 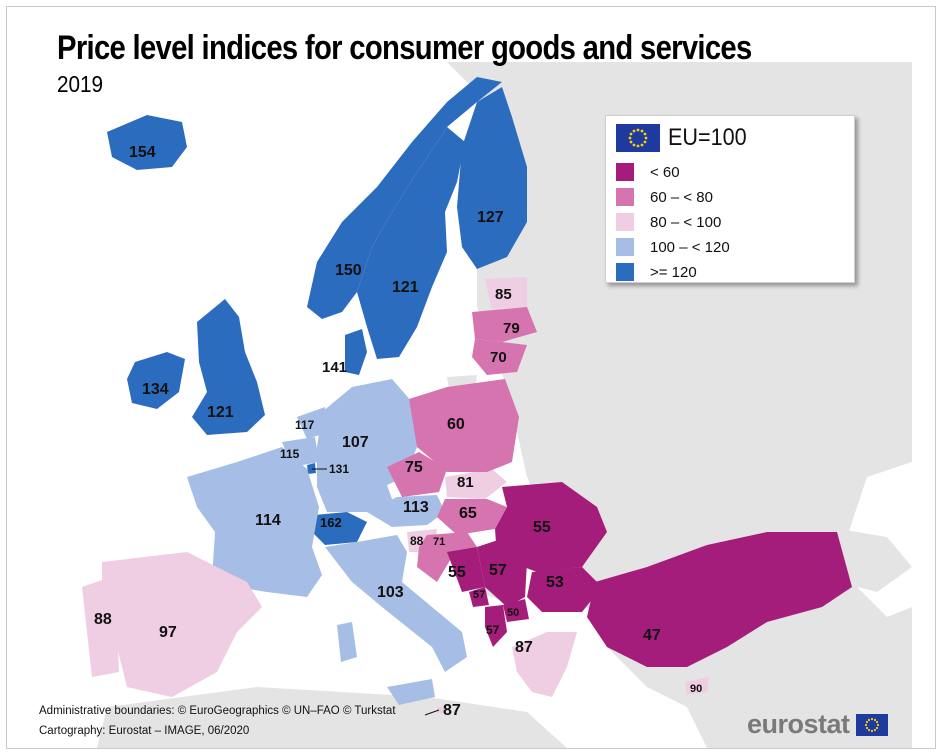 What do you see at coordinates (798, 724) in the screenshot?
I see `eurostat-wordmark: eurostat` at bounding box center [798, 724].